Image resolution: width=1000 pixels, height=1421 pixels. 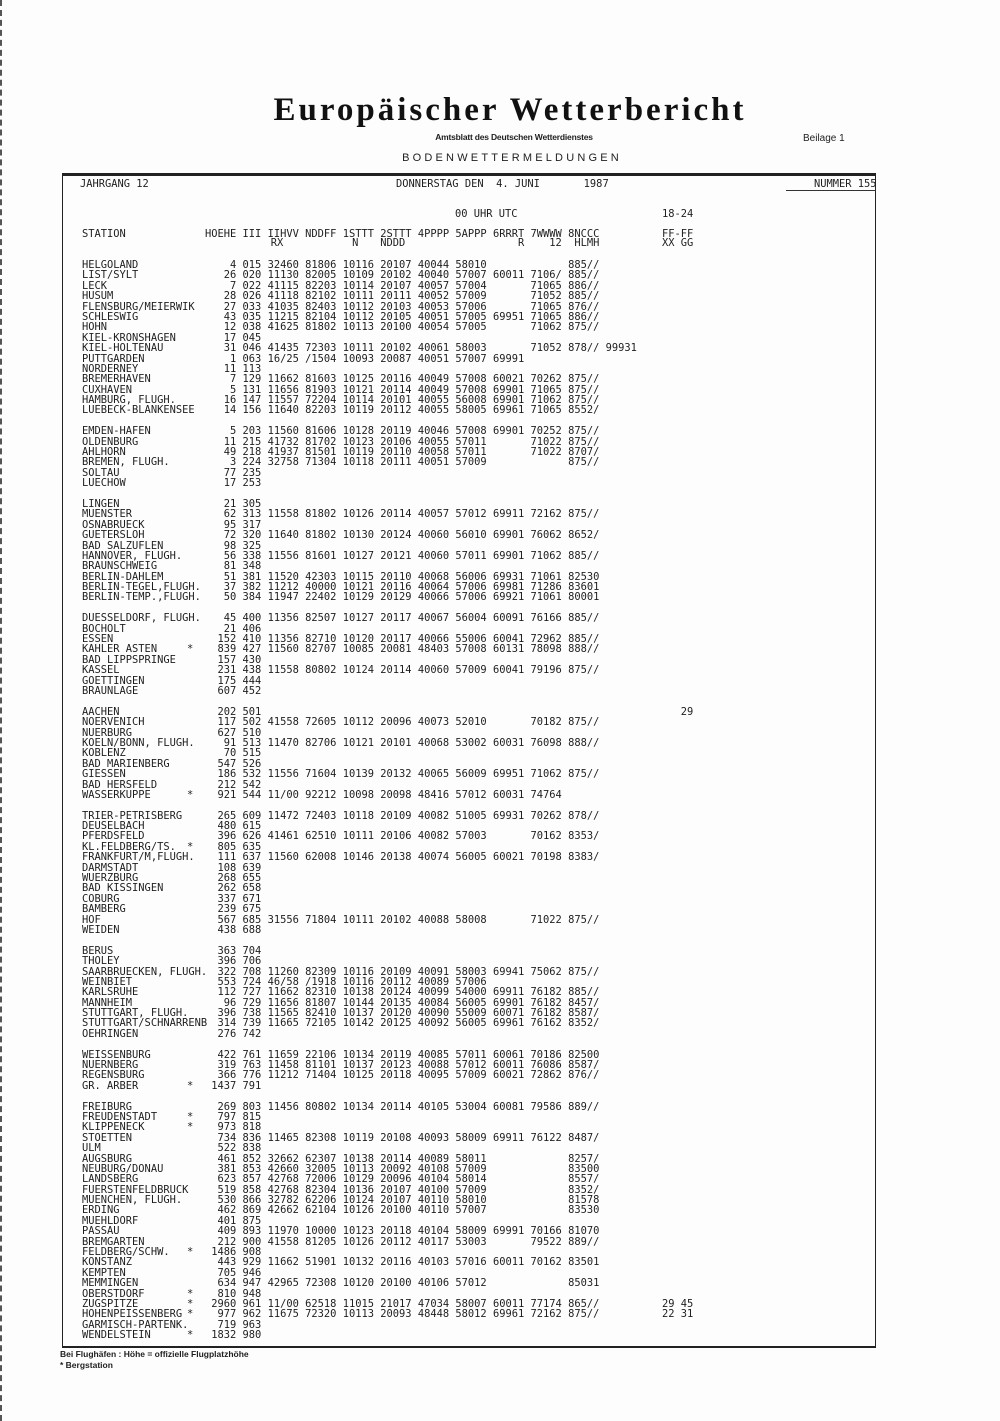 What do you see at coordinates (283, 296) in the screenshot?
I see `iihvv: 41118` at bounding box center [283, 296].